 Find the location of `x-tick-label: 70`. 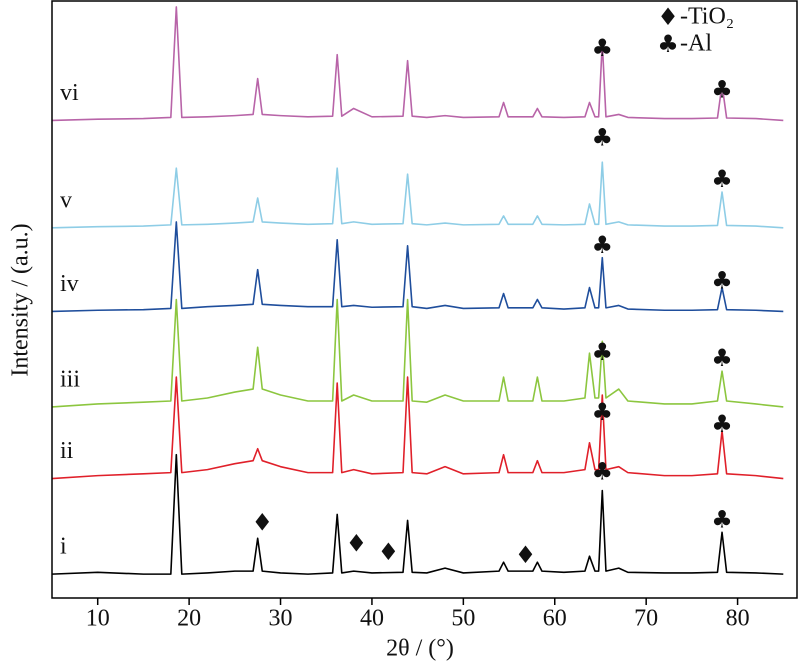

x-tick-label: 70 is located at coordinates (646, 619).